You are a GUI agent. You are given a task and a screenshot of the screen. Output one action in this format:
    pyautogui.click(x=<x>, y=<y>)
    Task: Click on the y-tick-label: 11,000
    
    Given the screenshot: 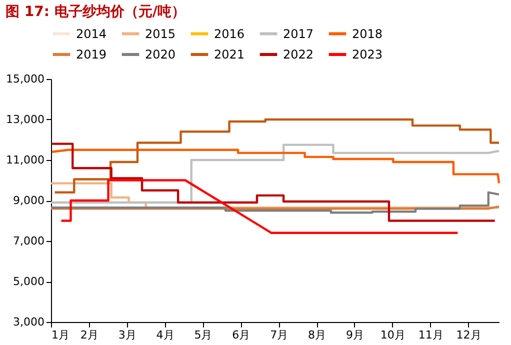 What is the action you would take?
    pyautogui.click(x=25, y=160)
    